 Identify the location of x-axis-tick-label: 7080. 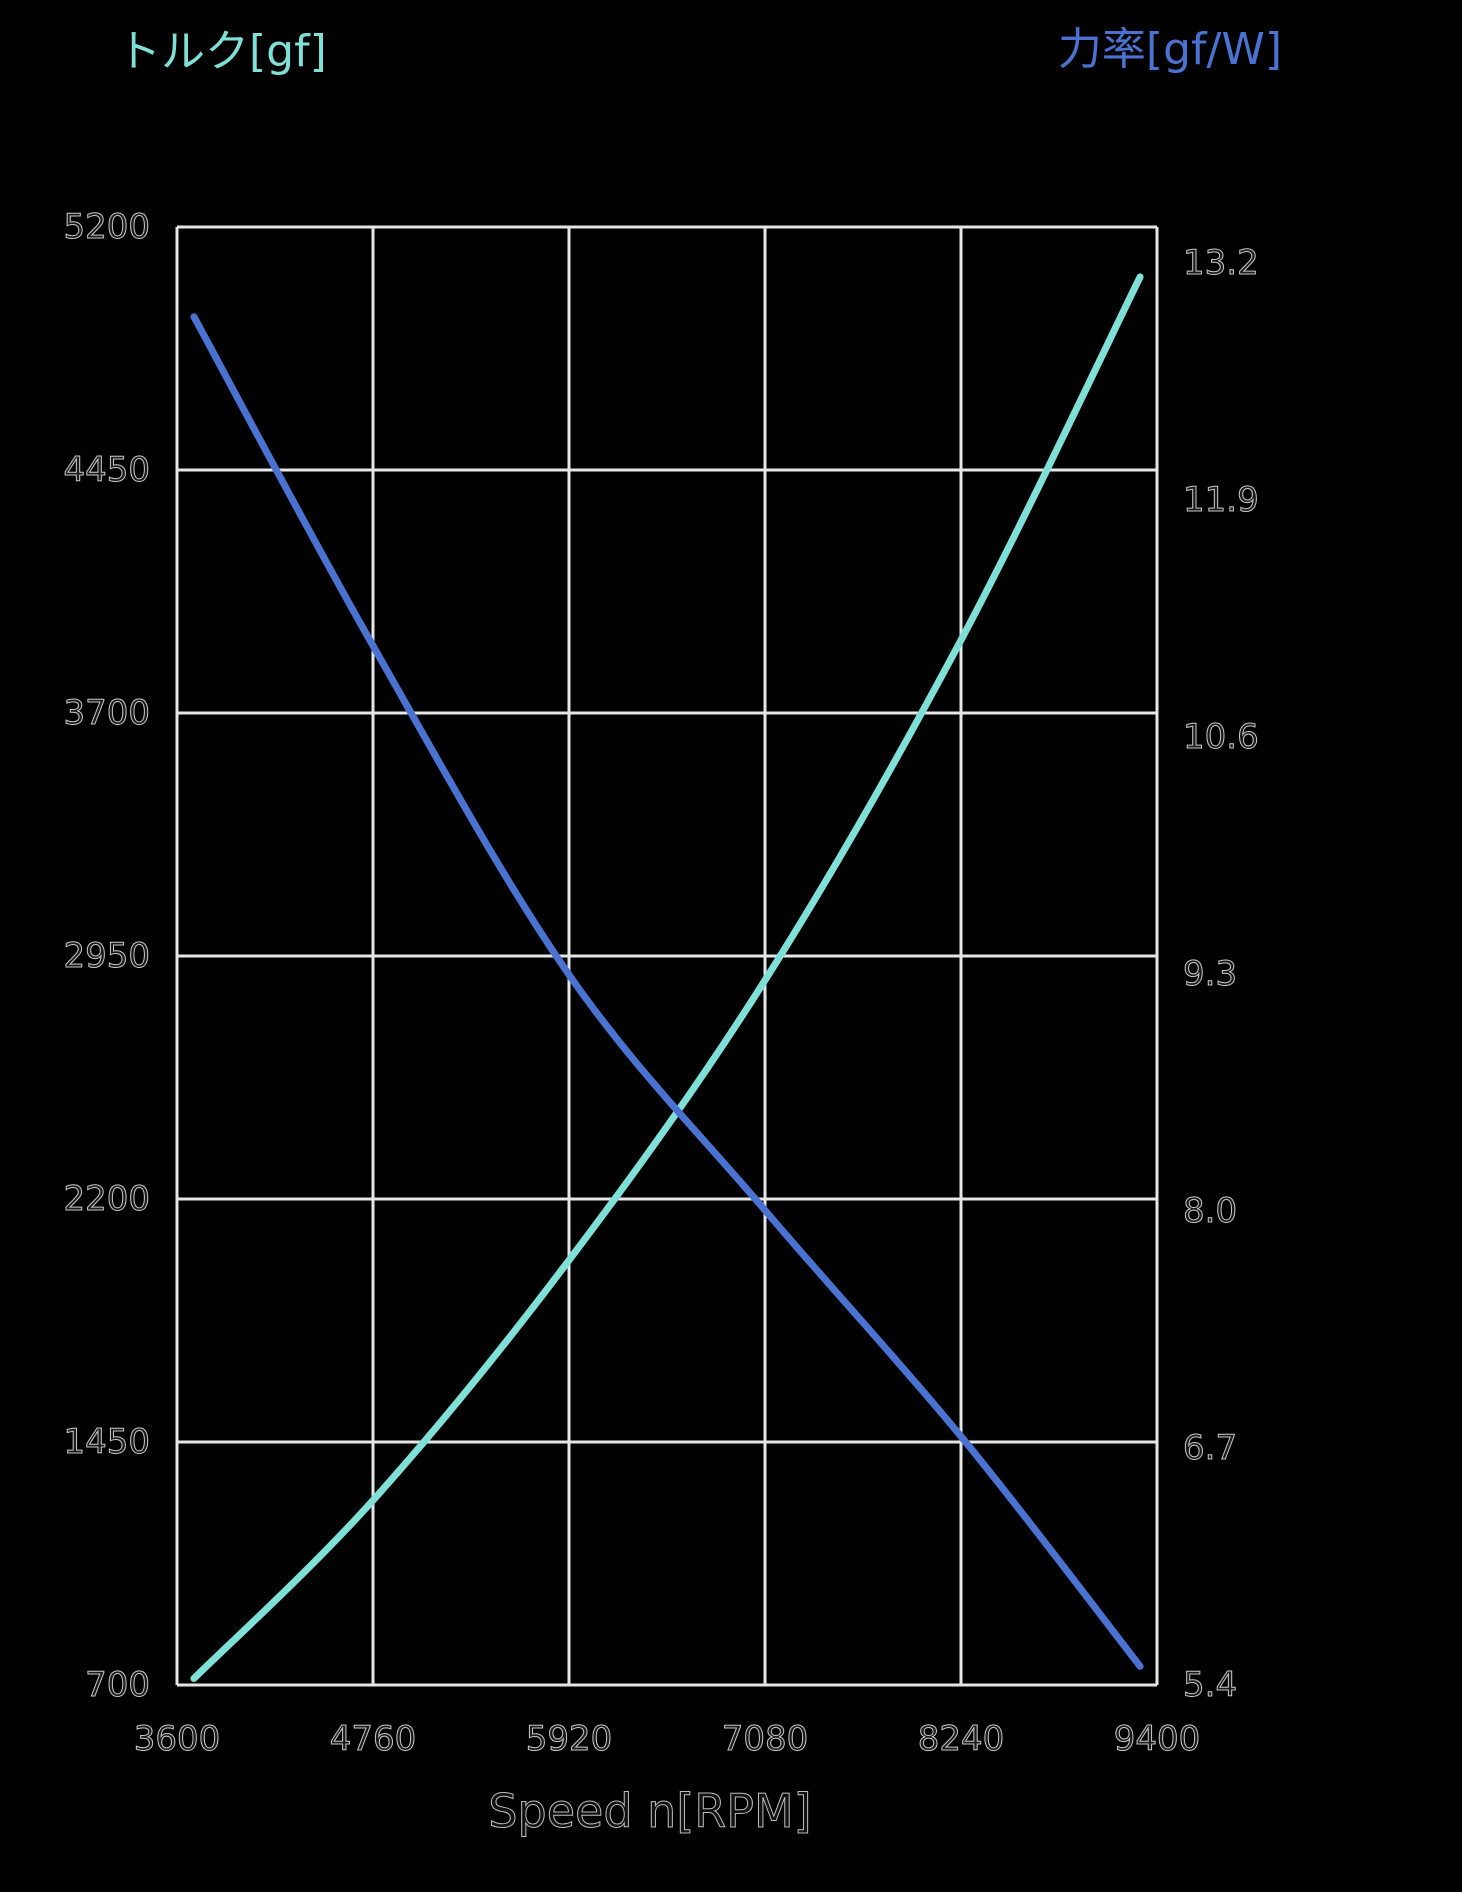
(765, 1739).